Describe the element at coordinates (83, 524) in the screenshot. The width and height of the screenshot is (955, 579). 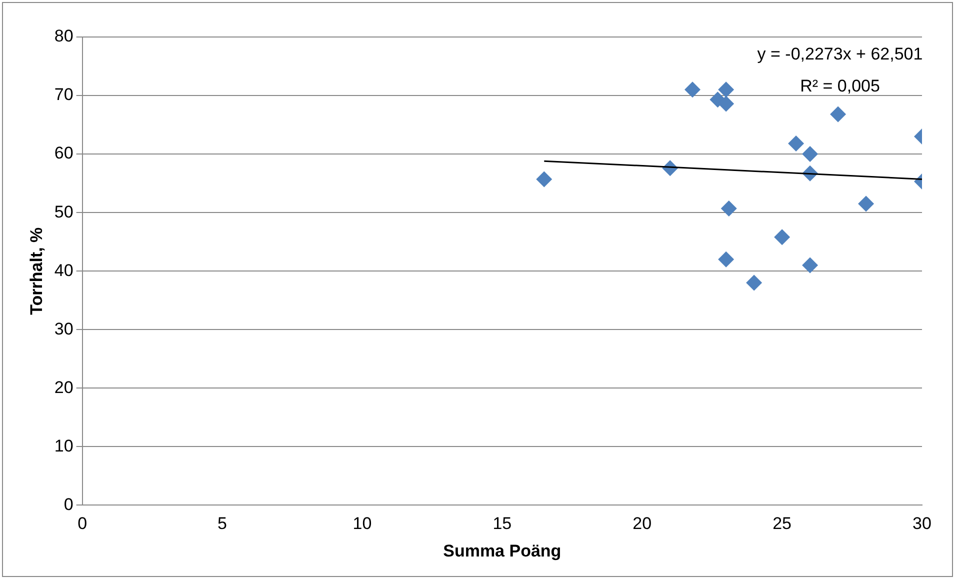
I see `x-tick-label: 0` at that location.